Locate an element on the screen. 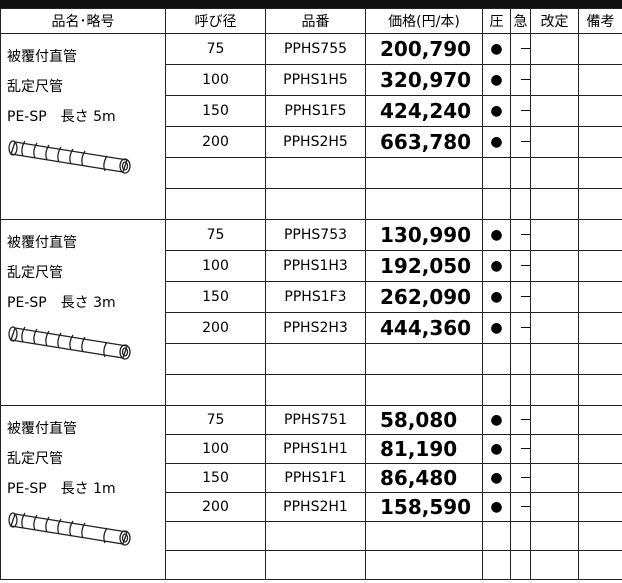 The image size is (622, 583). product-cell: 被覆付直管 乱定尺管 PE-SP 長さ 5m is located at coordinates (83, 126).